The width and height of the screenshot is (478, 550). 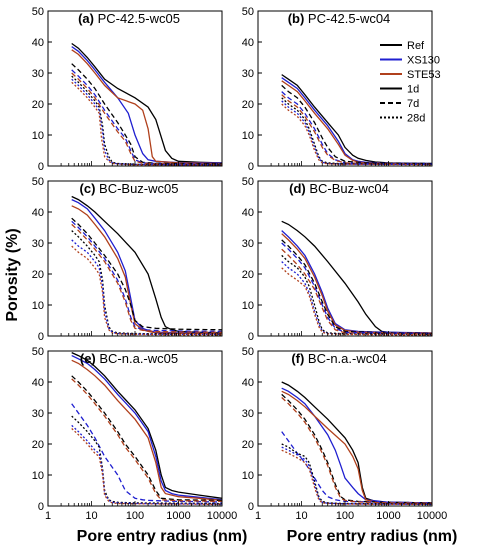 I want to click on panel-title: (f) BC-n.a.-wc04, so click(x=338, y=358).